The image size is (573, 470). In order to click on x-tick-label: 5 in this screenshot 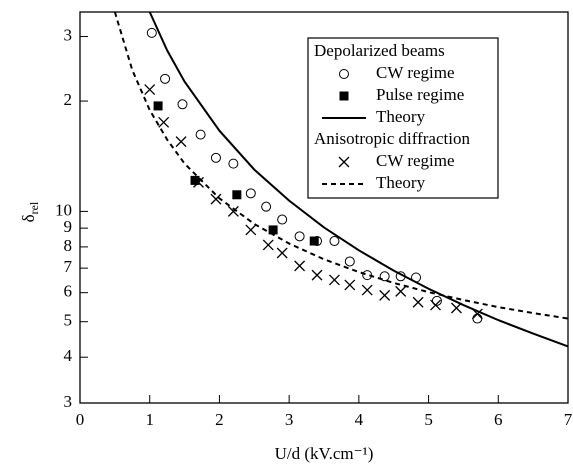, I will do `click(428, 419)`.